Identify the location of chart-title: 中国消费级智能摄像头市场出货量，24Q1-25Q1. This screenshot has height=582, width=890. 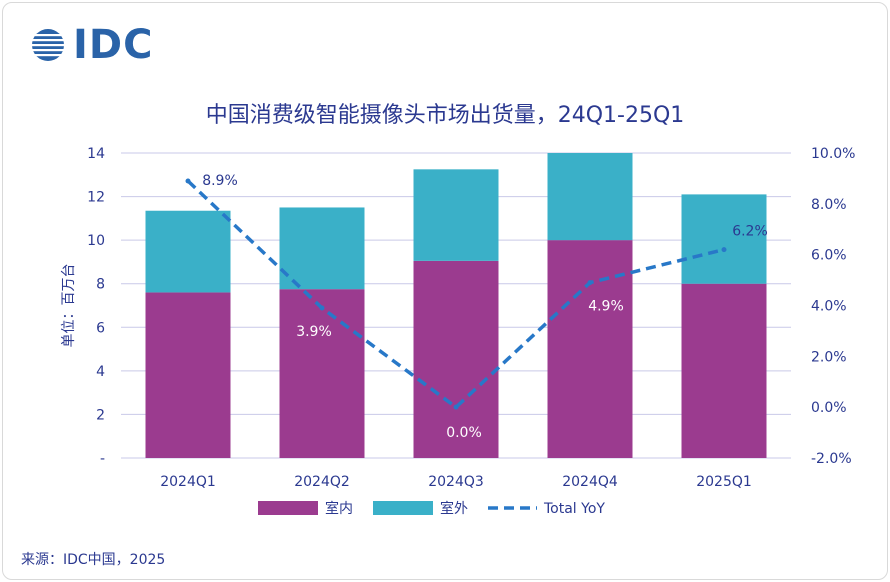
(445, 115).